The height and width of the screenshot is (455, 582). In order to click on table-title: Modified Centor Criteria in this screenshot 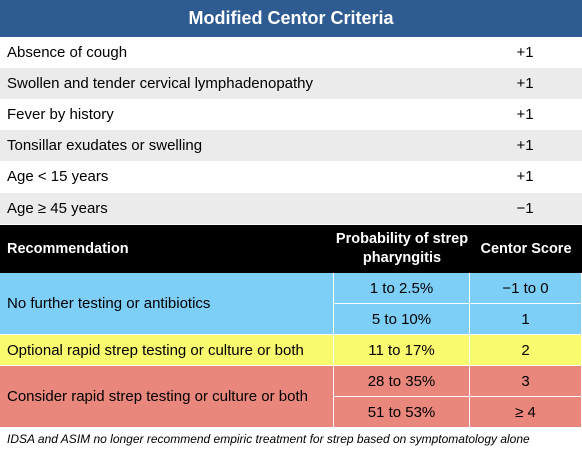, I will do `click(291, 18)`.